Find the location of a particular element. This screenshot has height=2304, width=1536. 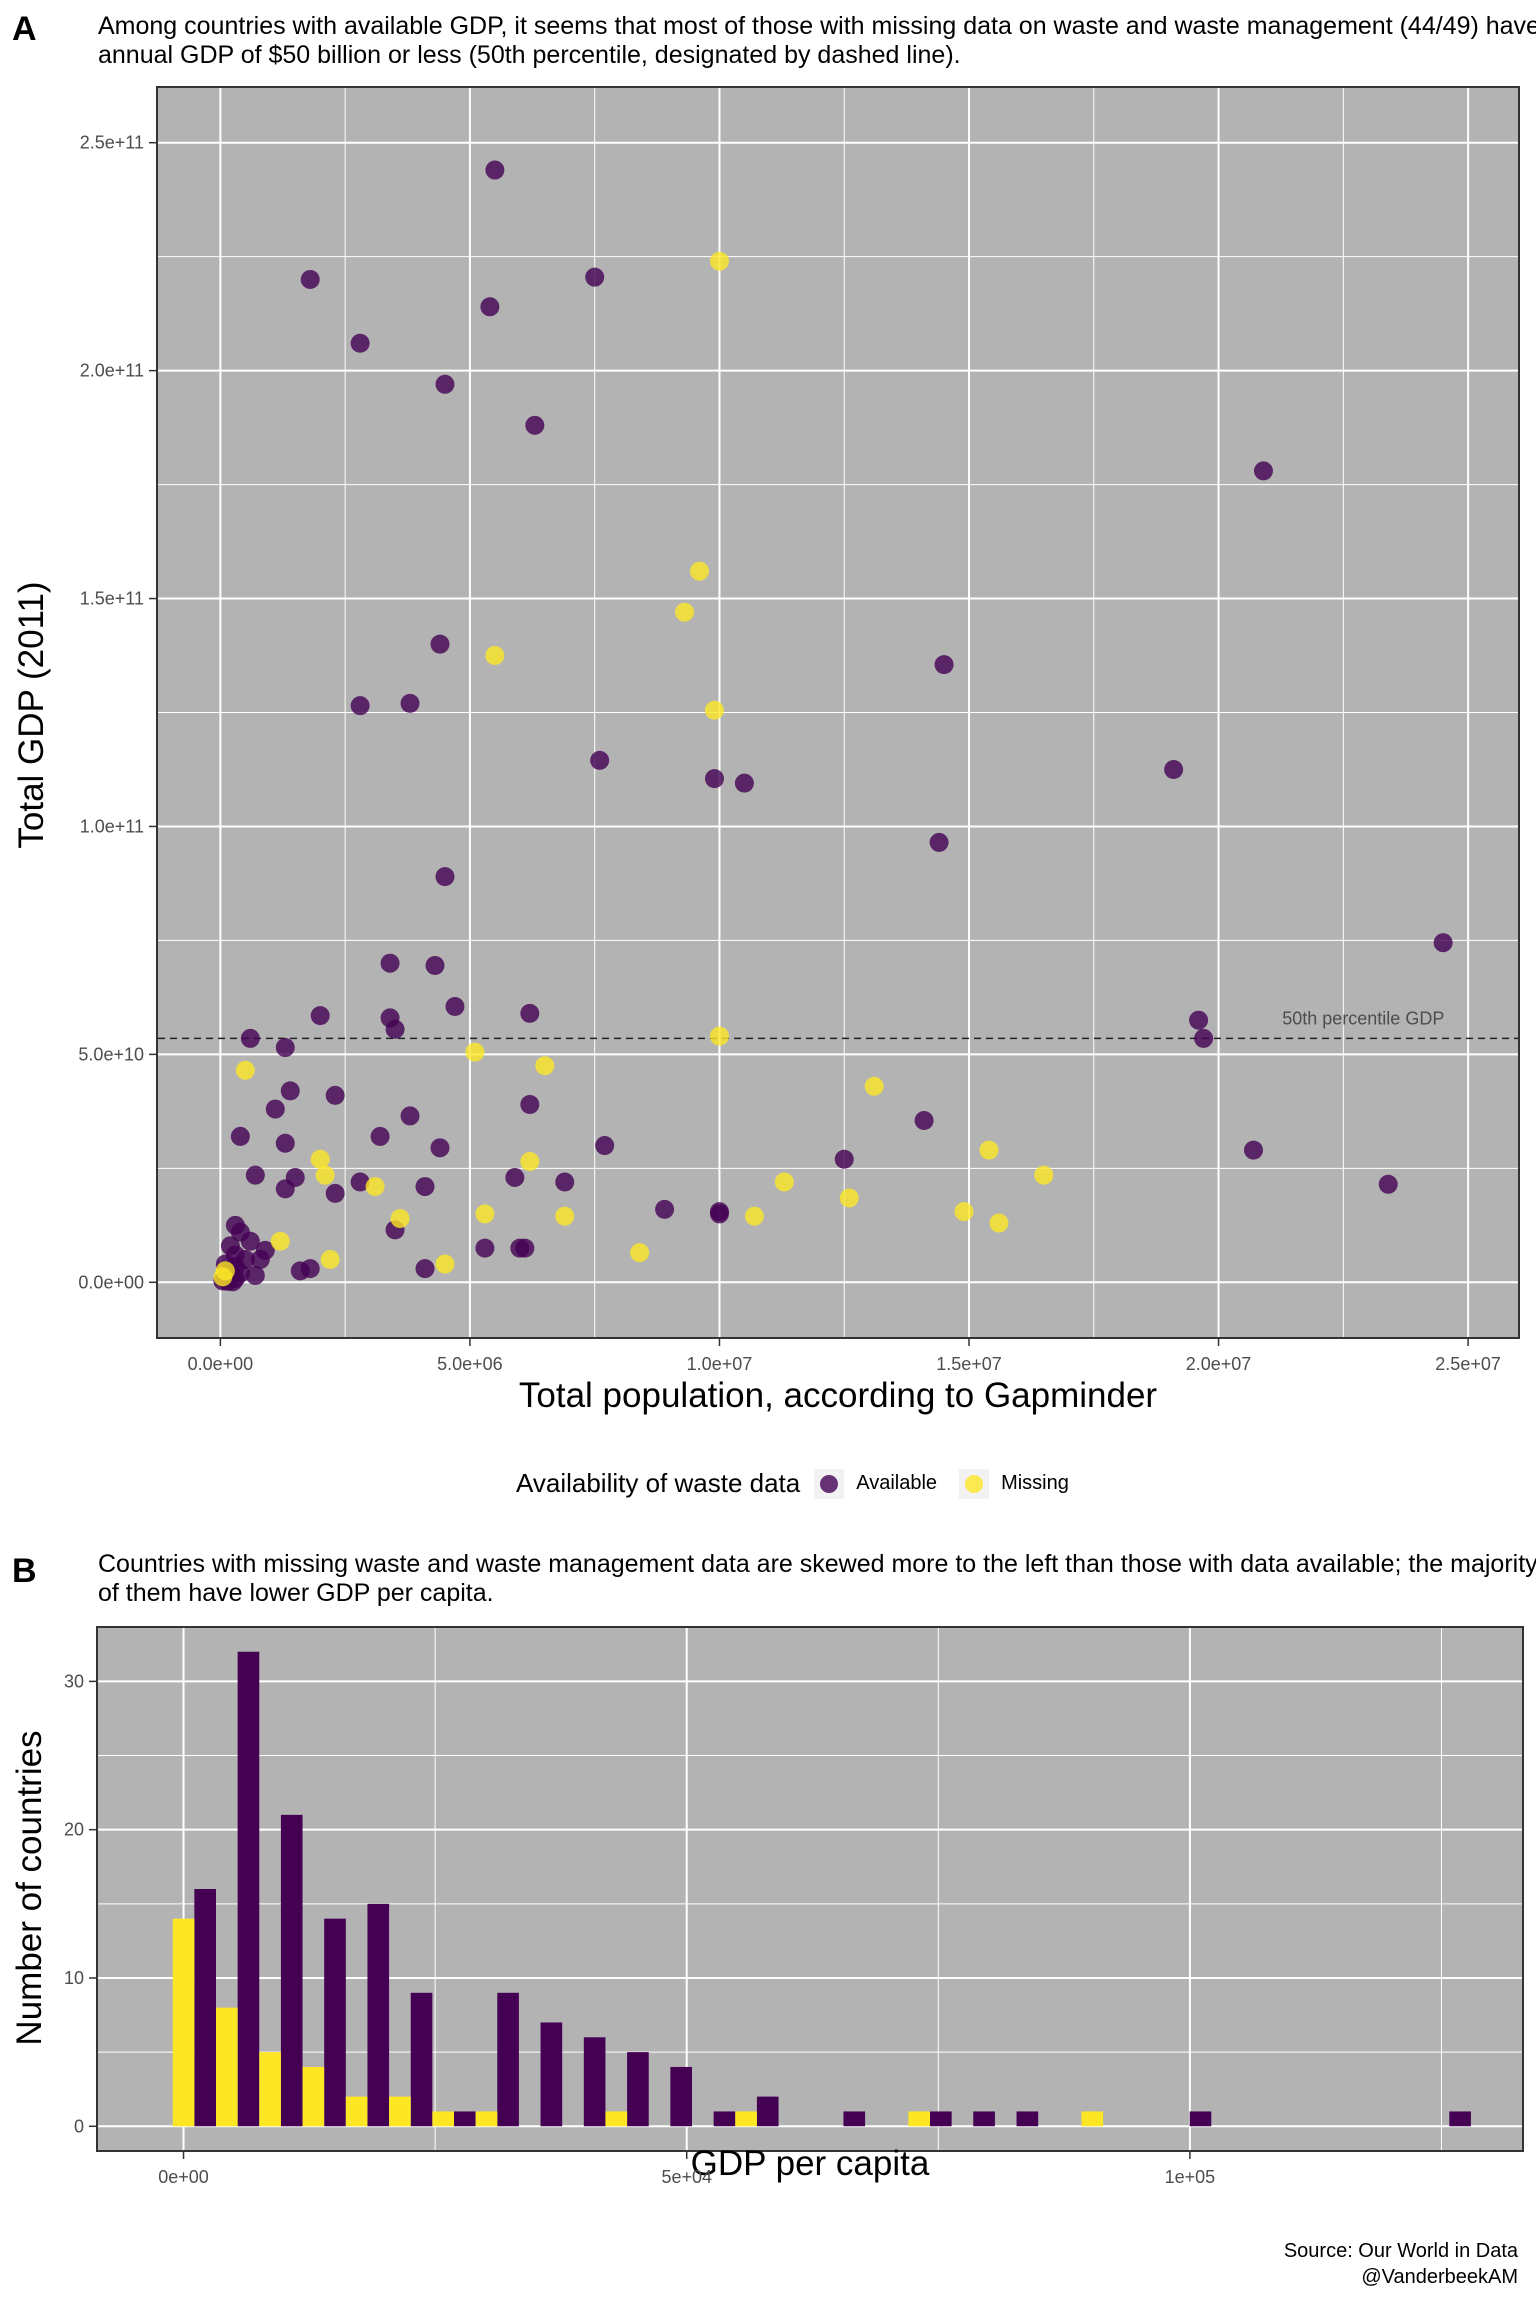

legend-key-available is located at coordinates (829, 1483).